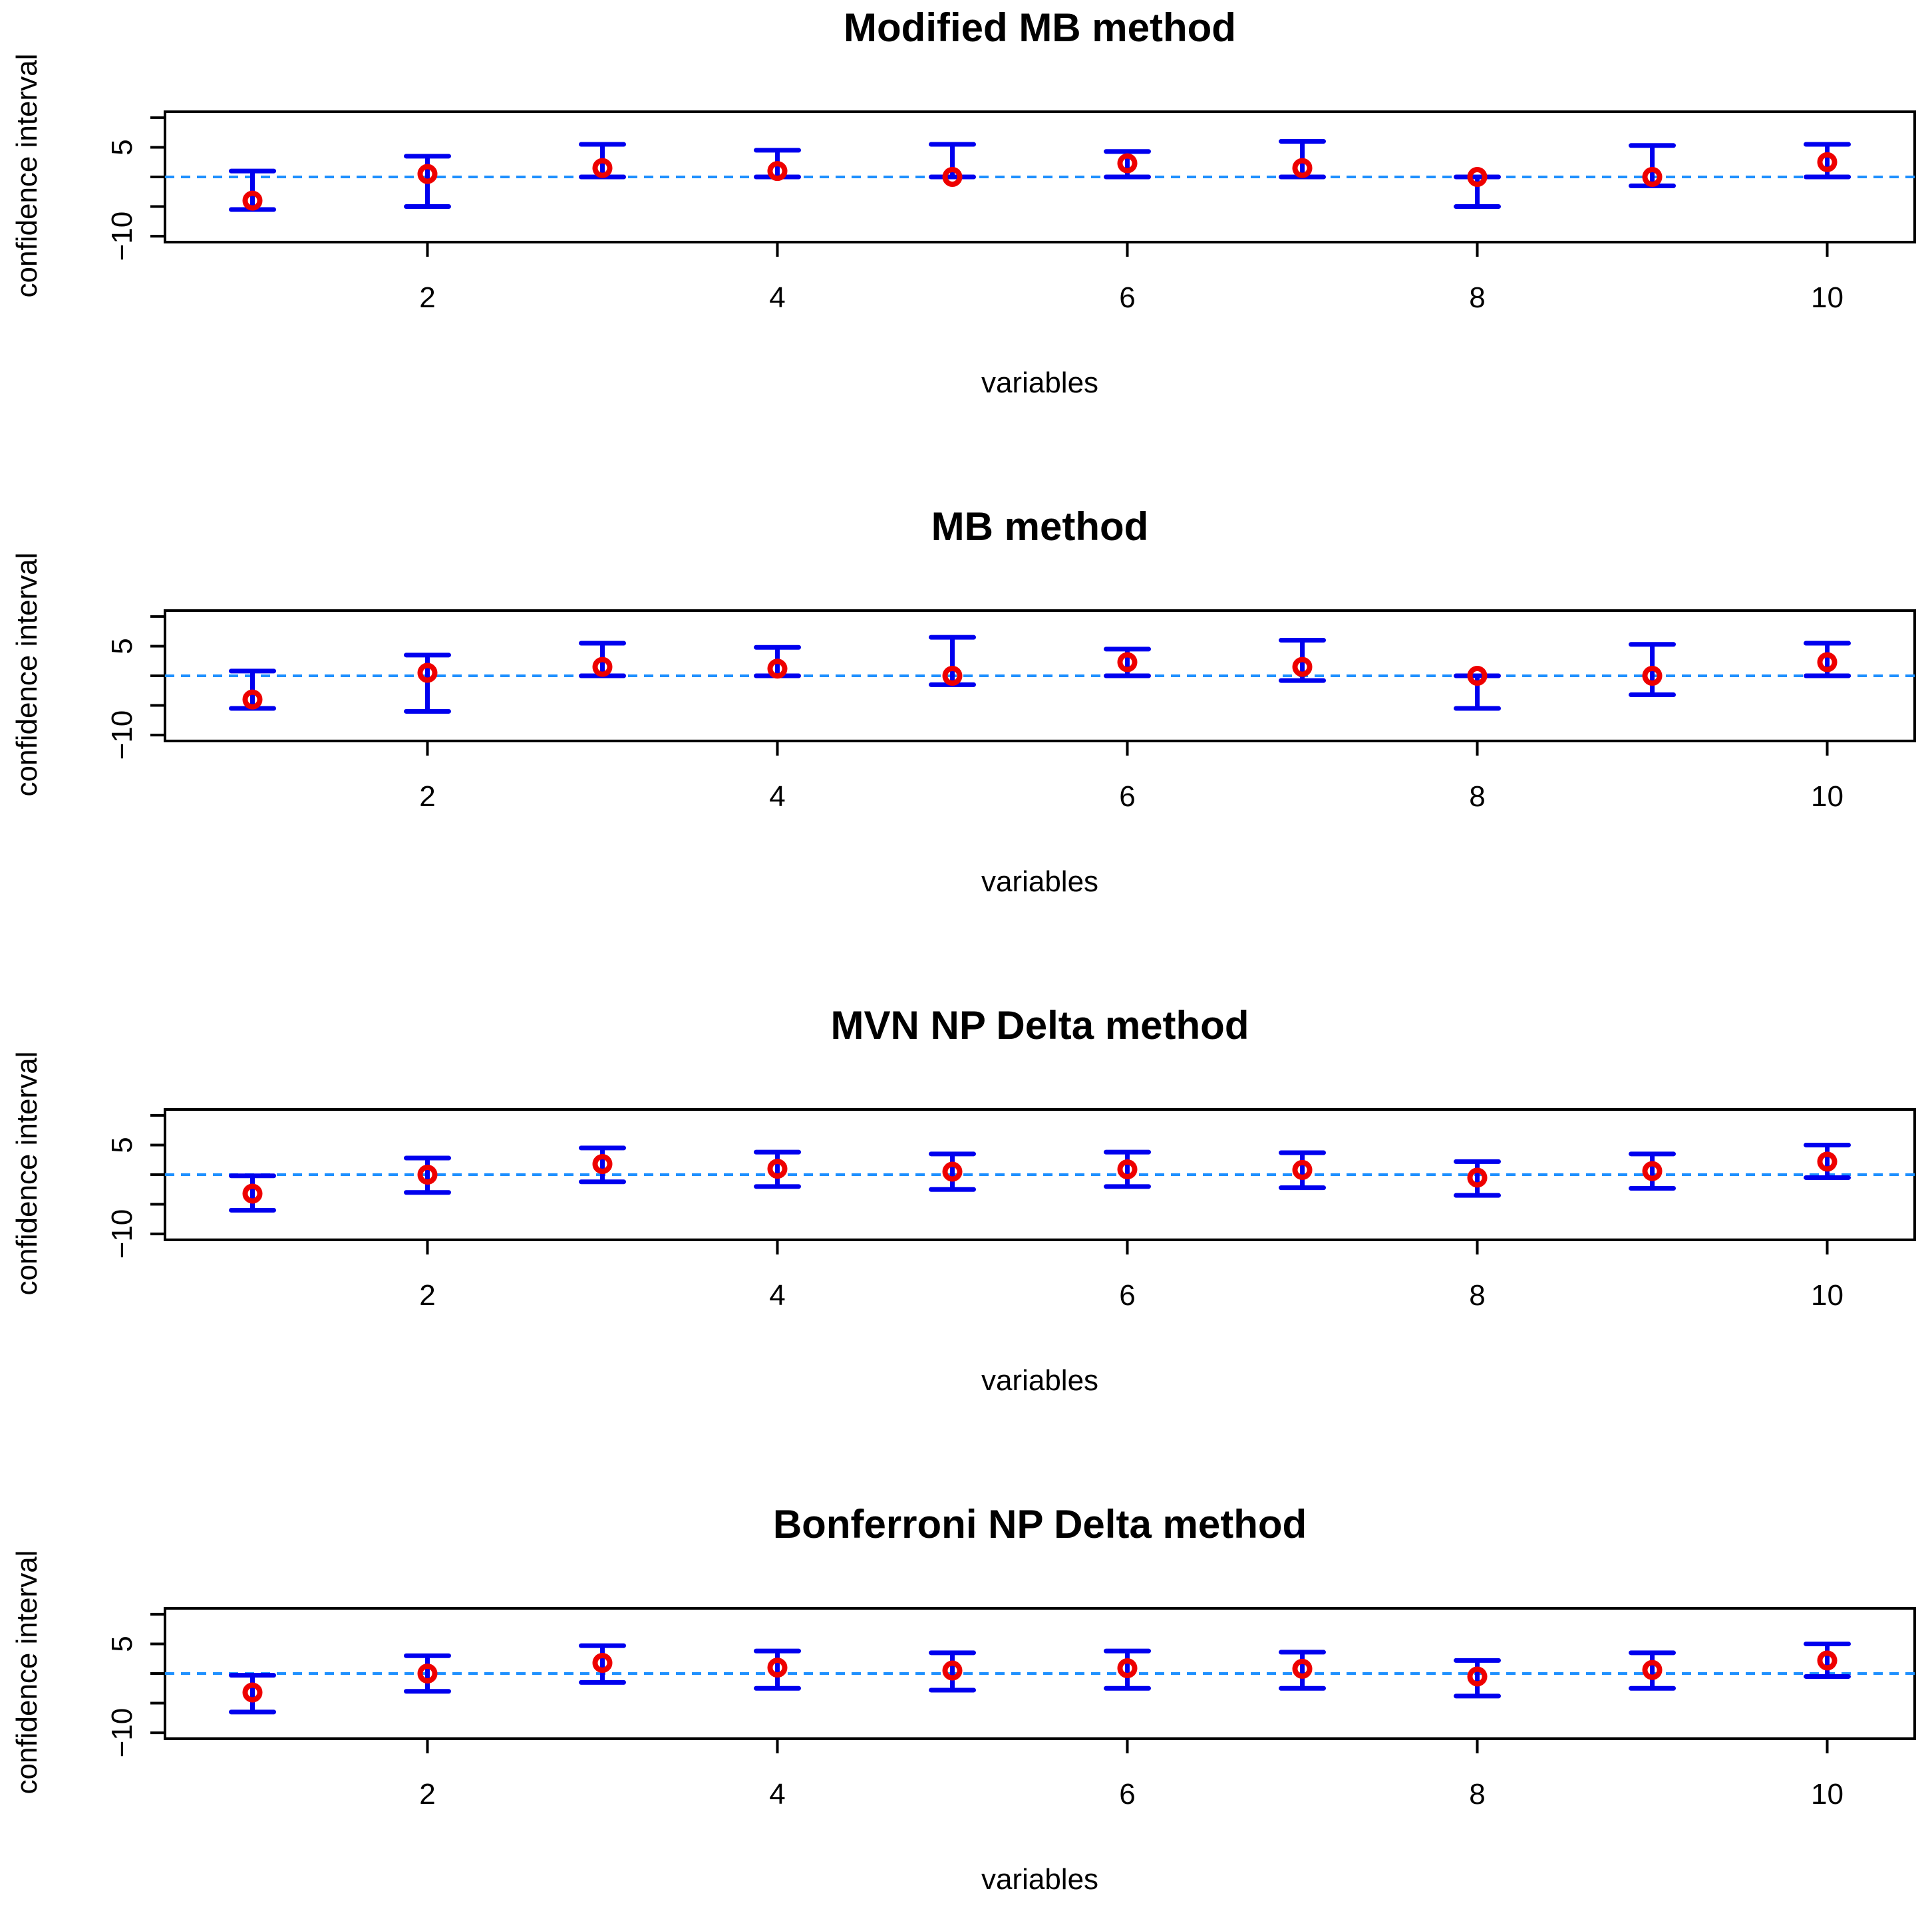 The width and height of the screenshot is (1932, 1905). Describe the element at coordinates (1040, 526) in the screenshot. I see `chart-title: MB method` at that location.